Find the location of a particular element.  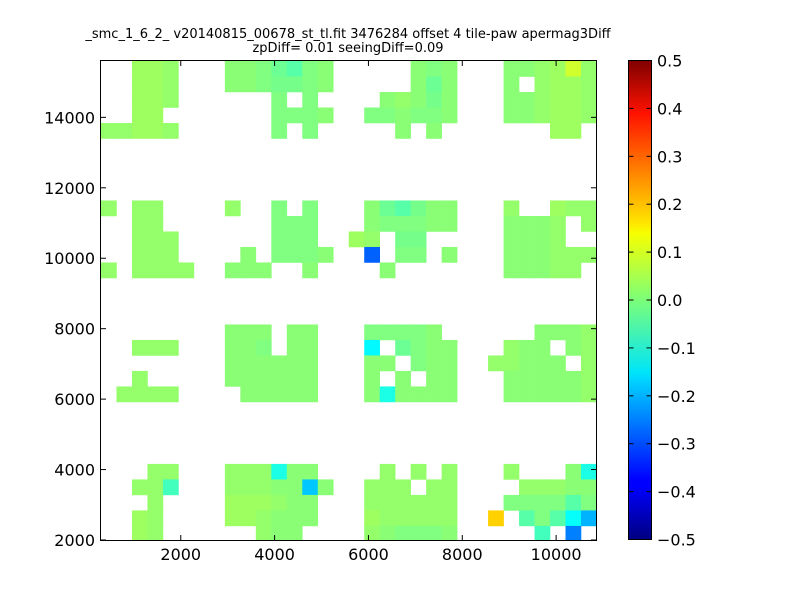

y-tick-label-10000: 10000 is located at coordinates (69, 258).